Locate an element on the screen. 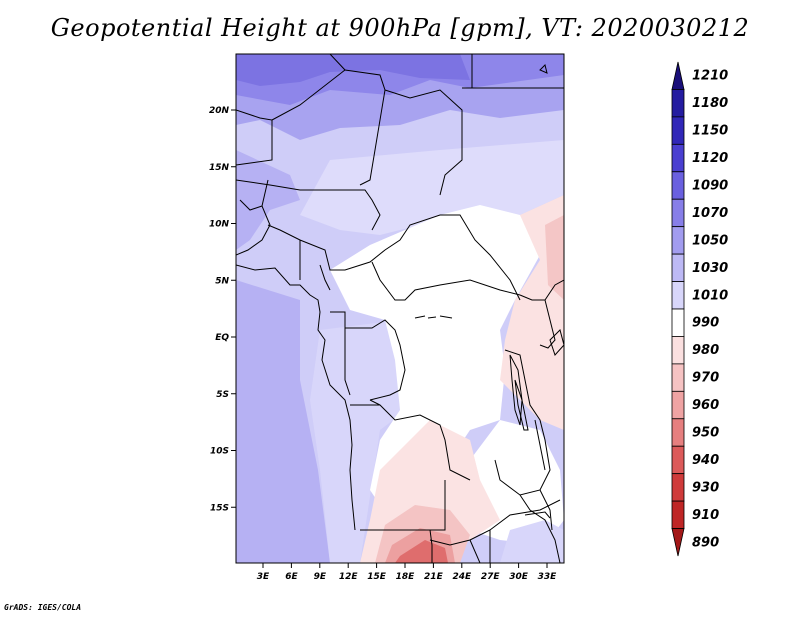 This screenshot has height=618, width=800. lat-tick-label: 20N is located at coordinates (219, 111).